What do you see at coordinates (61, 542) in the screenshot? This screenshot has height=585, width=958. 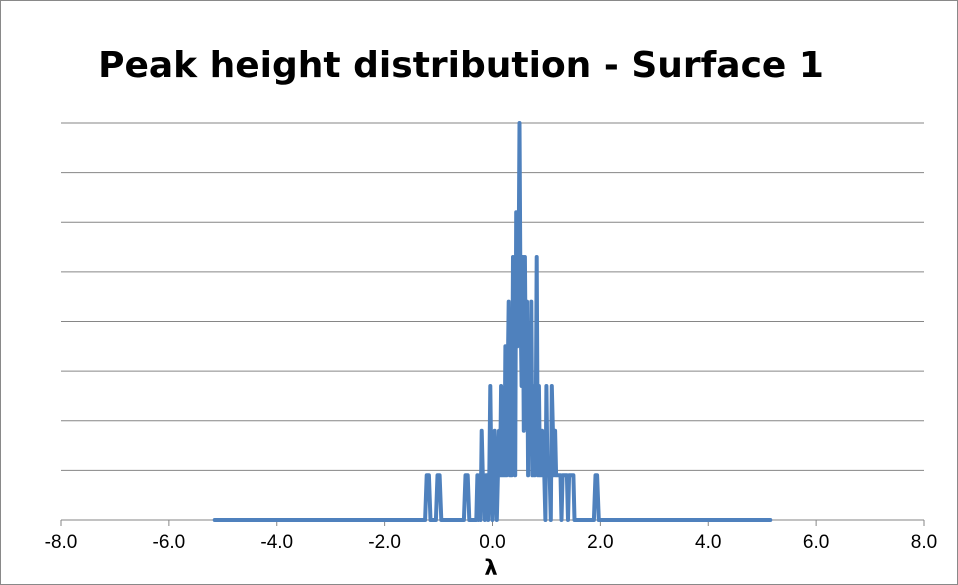 I see `x-tick-label: -8.0` at bounding box center [61, 542].